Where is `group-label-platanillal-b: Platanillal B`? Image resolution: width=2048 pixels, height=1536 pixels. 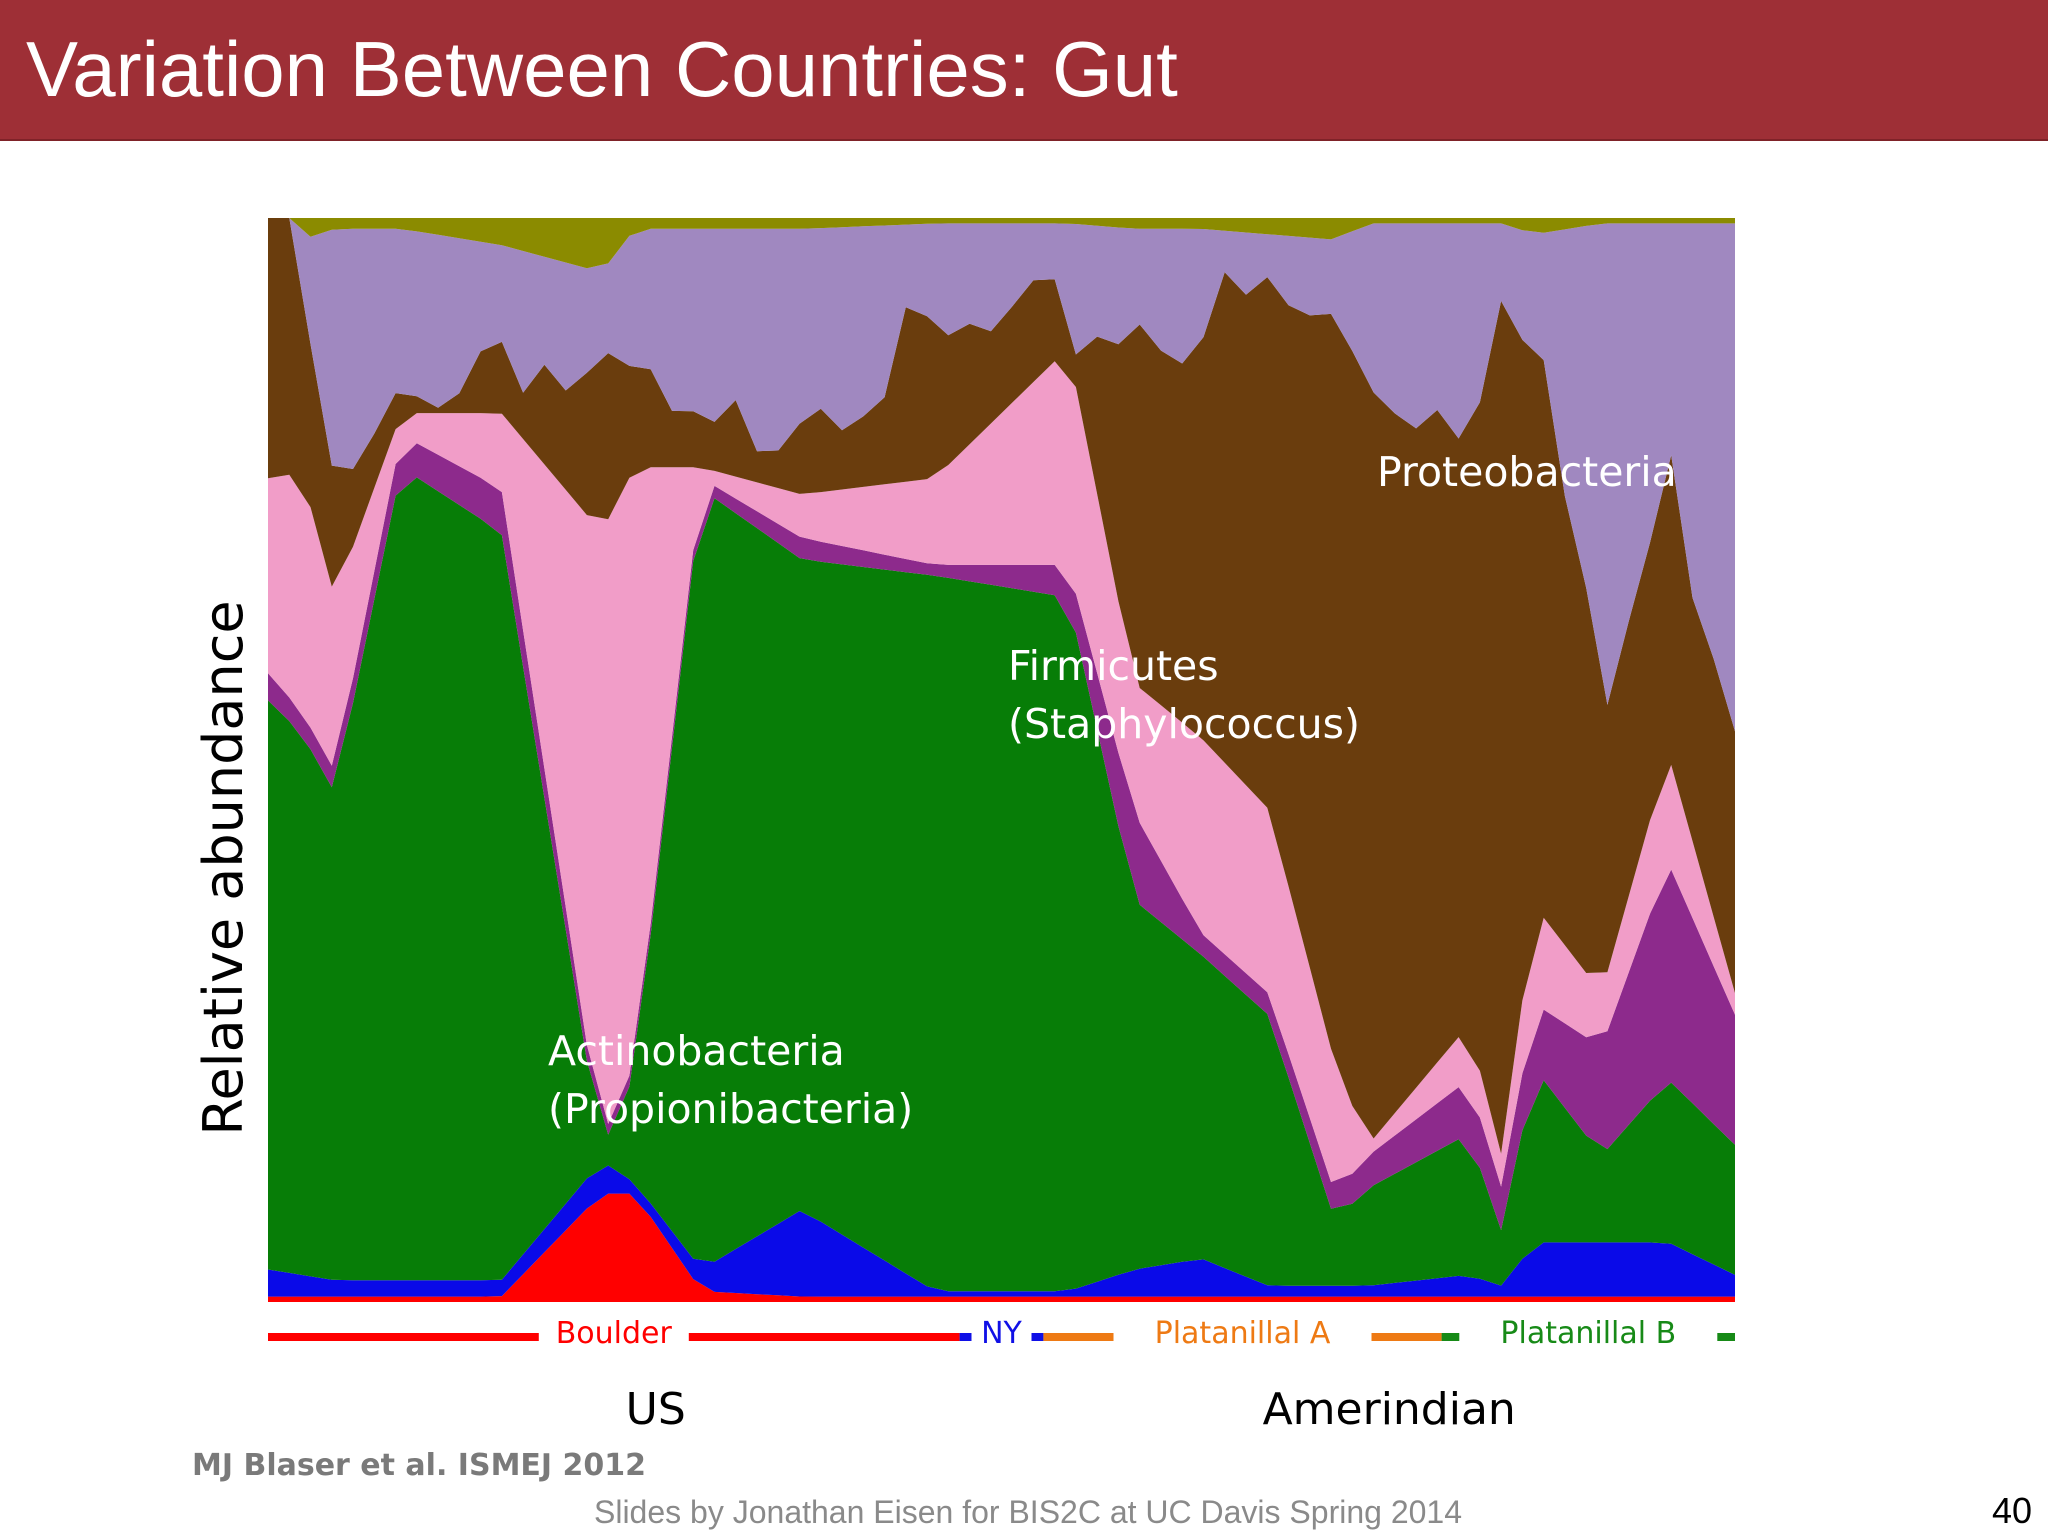
group-label-platanillal-b: Platanillal B is located at coordinates (1588, 1333).